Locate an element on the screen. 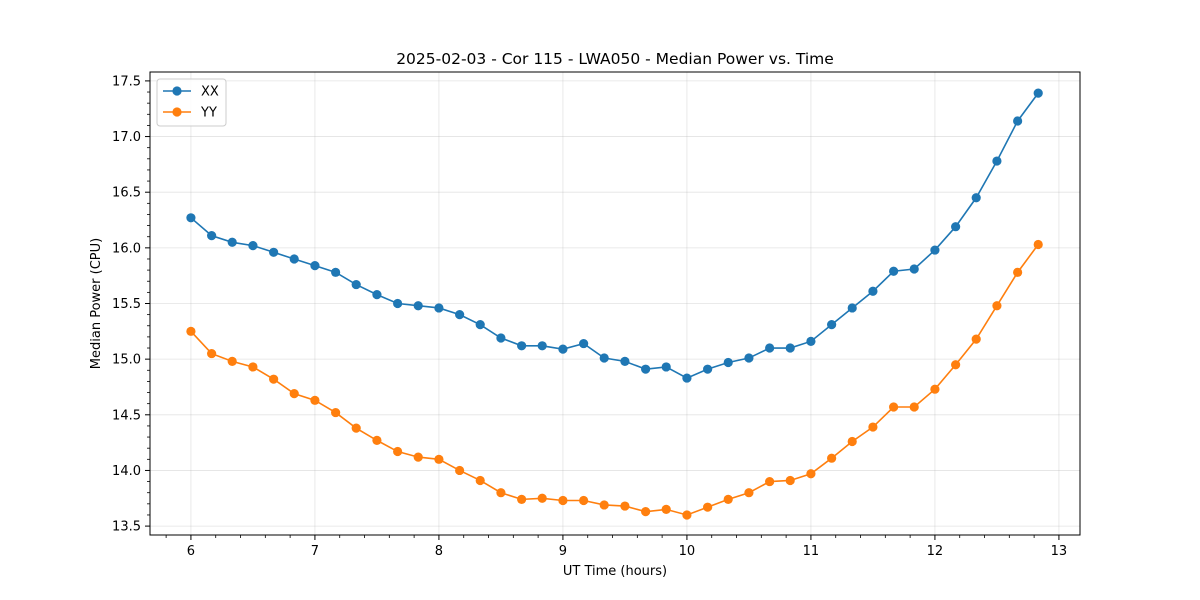 This screenshot has width=1200, height=600. y-tick-label: 14.0 is located at coordinates (126, 471).